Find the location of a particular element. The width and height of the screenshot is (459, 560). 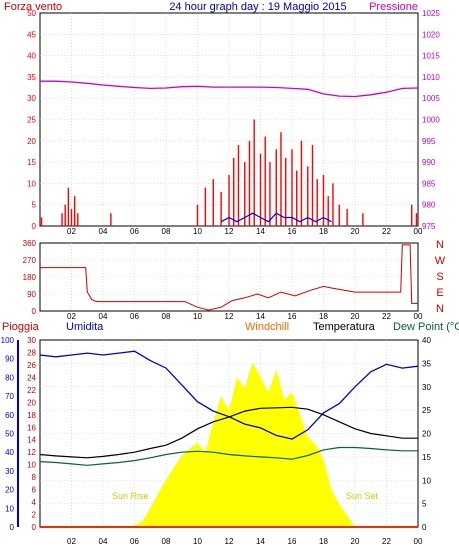

wind-axis-tick: 35 is located at coordinates (31, 77).